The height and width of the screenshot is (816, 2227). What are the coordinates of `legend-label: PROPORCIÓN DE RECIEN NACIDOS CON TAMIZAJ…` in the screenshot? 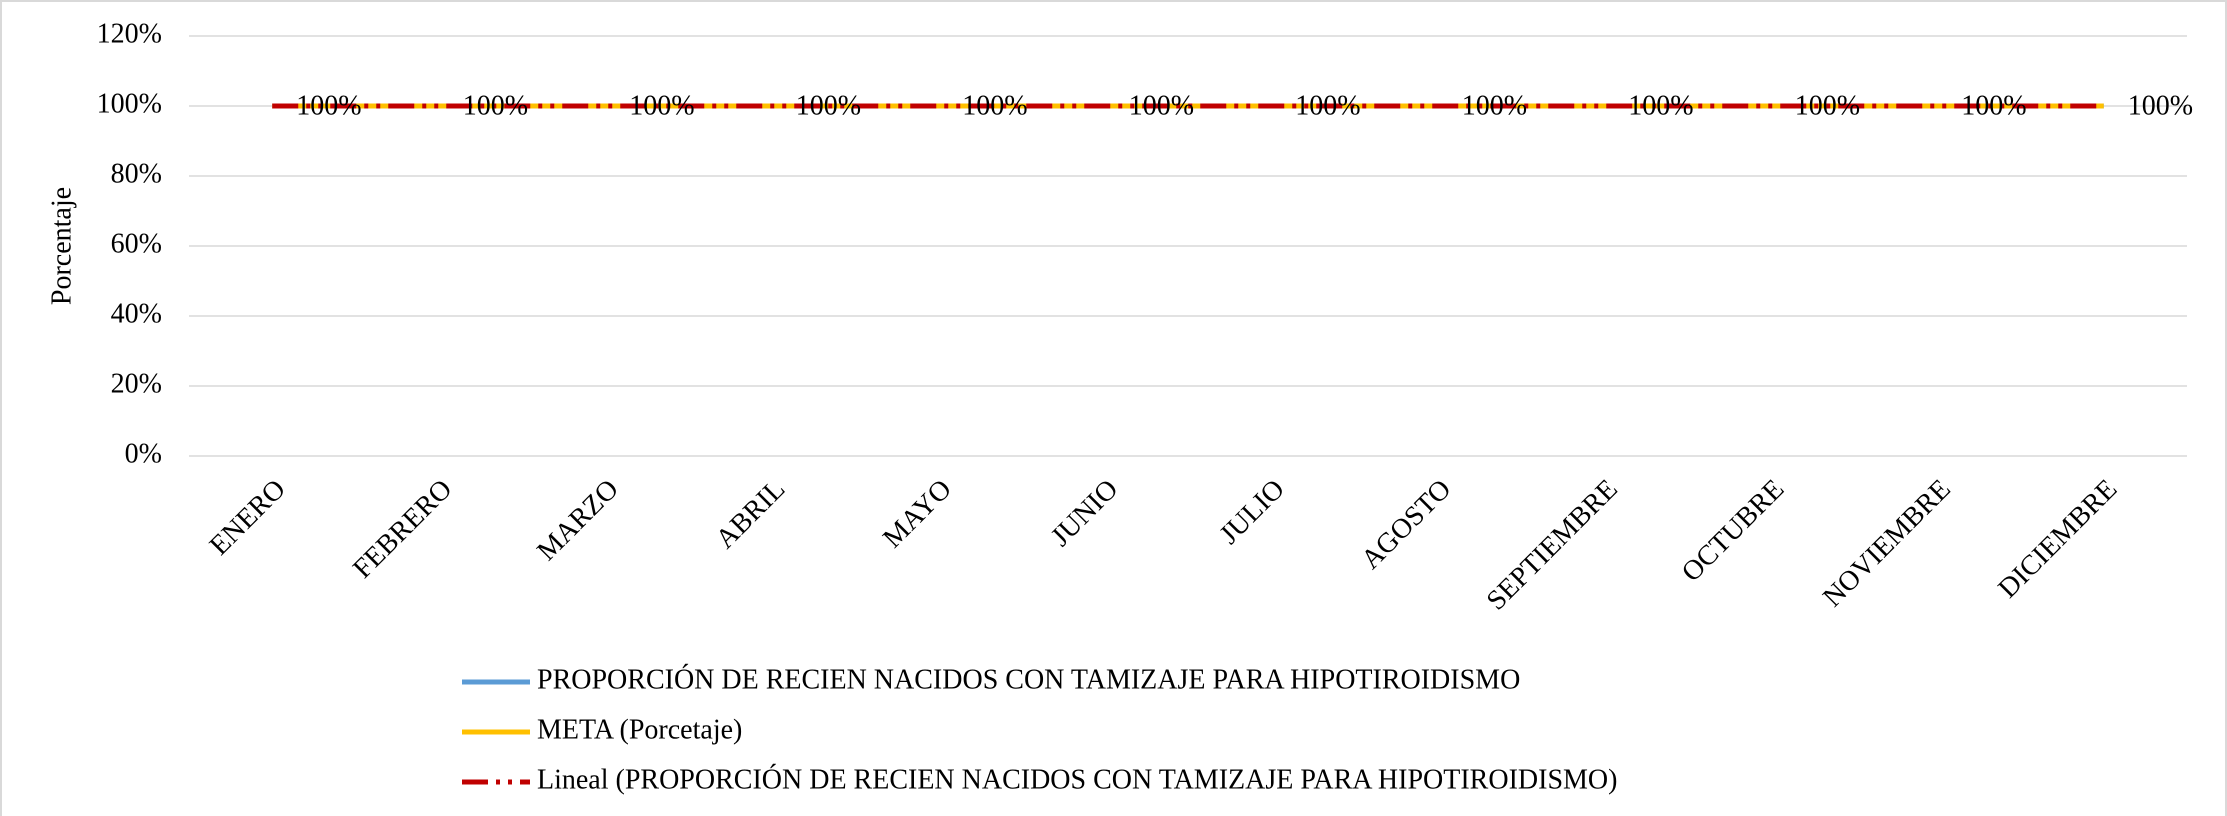 It's located at (1028, 679).